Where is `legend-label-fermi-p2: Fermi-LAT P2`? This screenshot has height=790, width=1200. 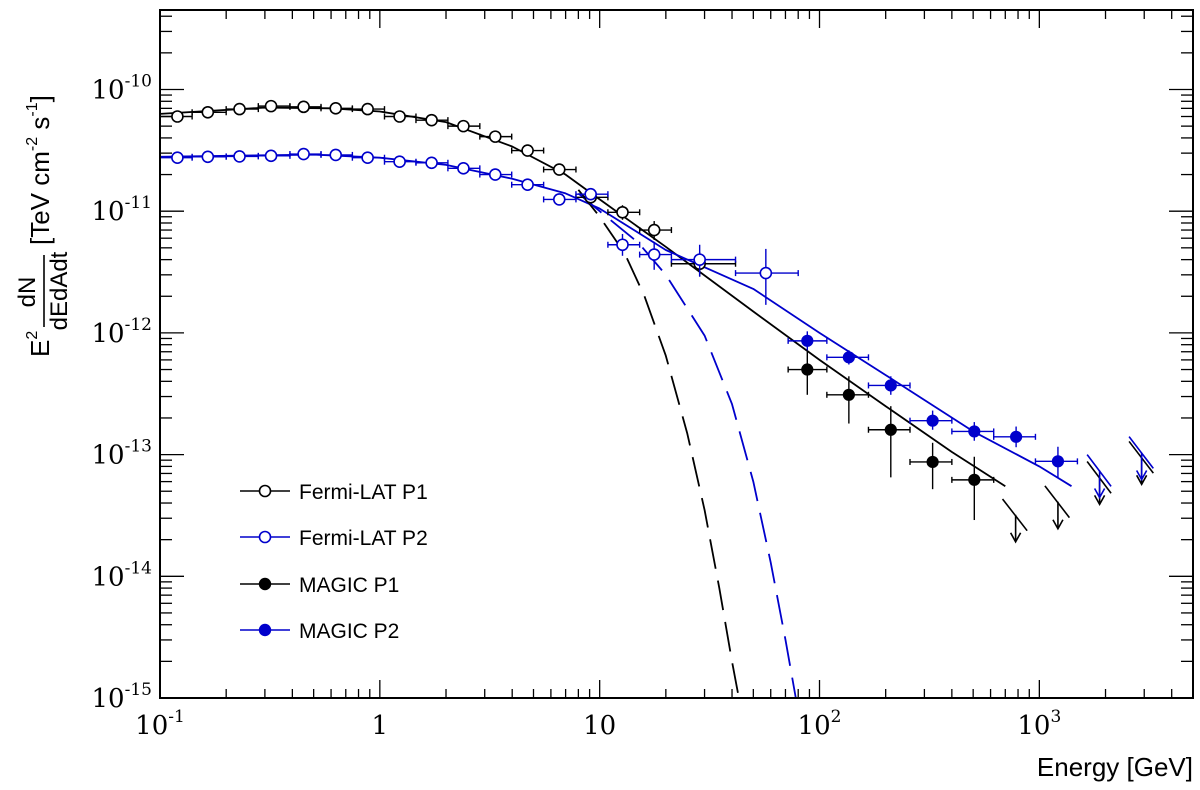
legend-label-fermi-p2: Fermi-LAT P2 is located at coordinates (363, 538).